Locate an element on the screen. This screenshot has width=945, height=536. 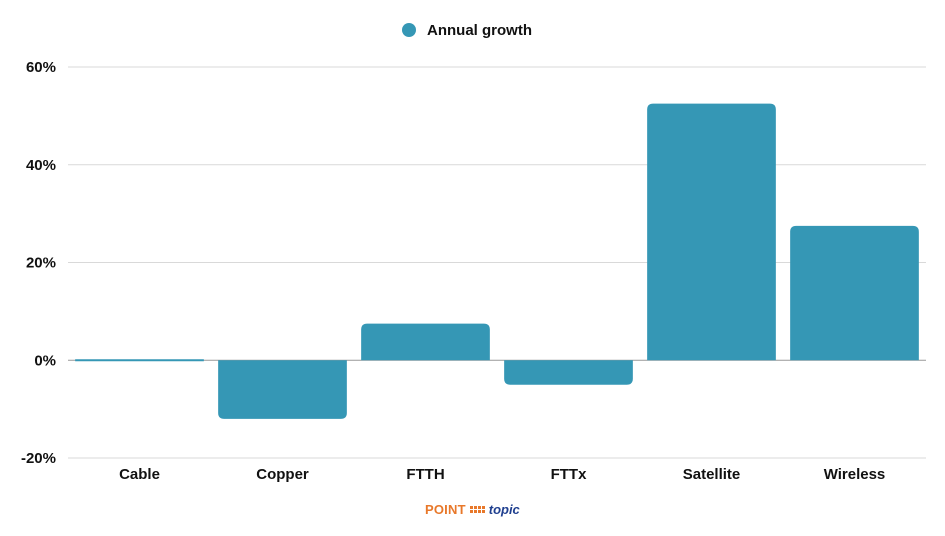
x-tick-label: Copper is located at coordinates (282, 474).